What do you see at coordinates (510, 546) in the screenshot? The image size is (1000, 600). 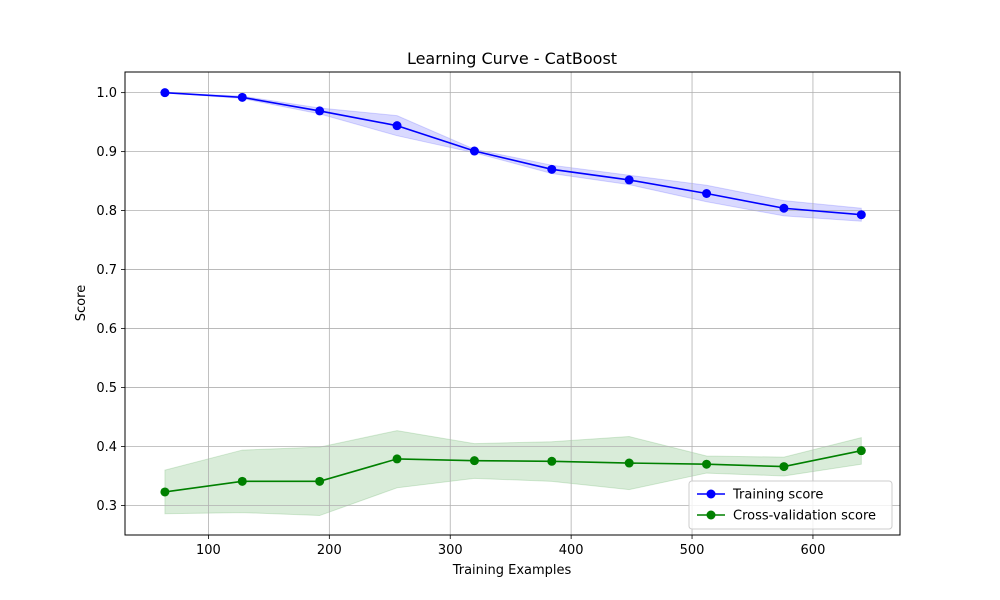 I see `x-axis-ticks: 100 200 300 400 500 600` at bounding box center [510, 546].